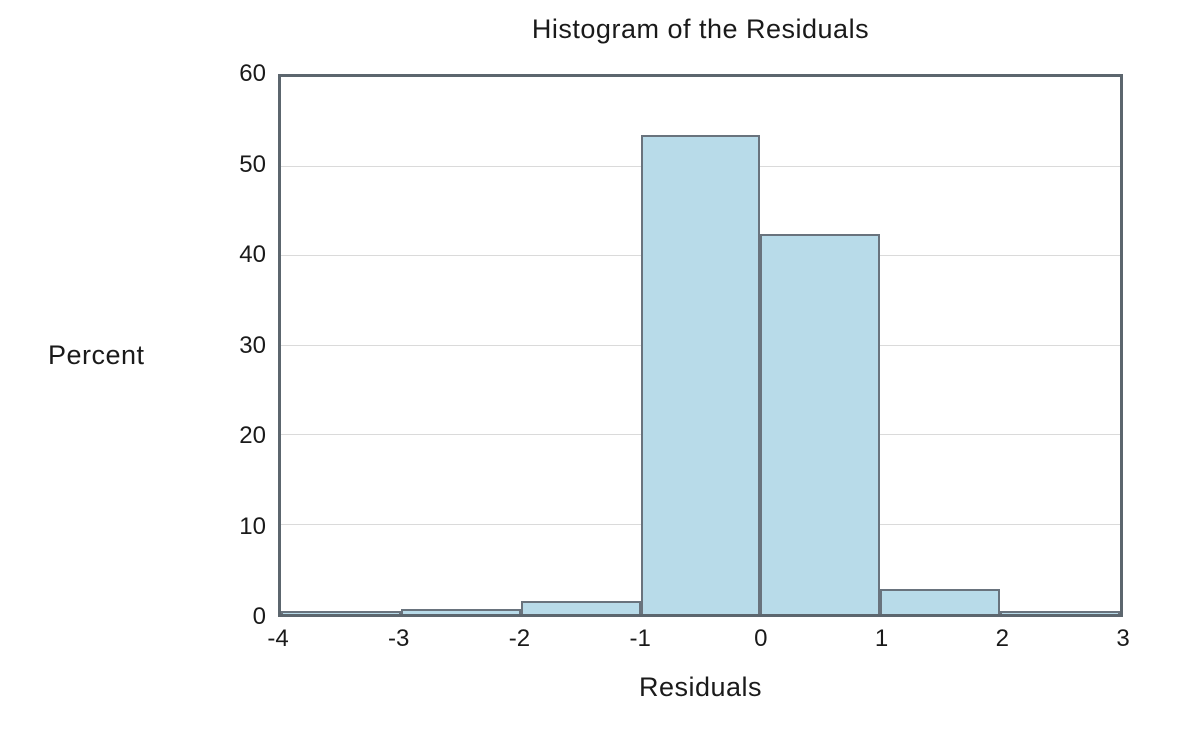 The width and height of the screenshot is (1202, 740). I want to click on y-tick-label: 60, so click(252, 73).